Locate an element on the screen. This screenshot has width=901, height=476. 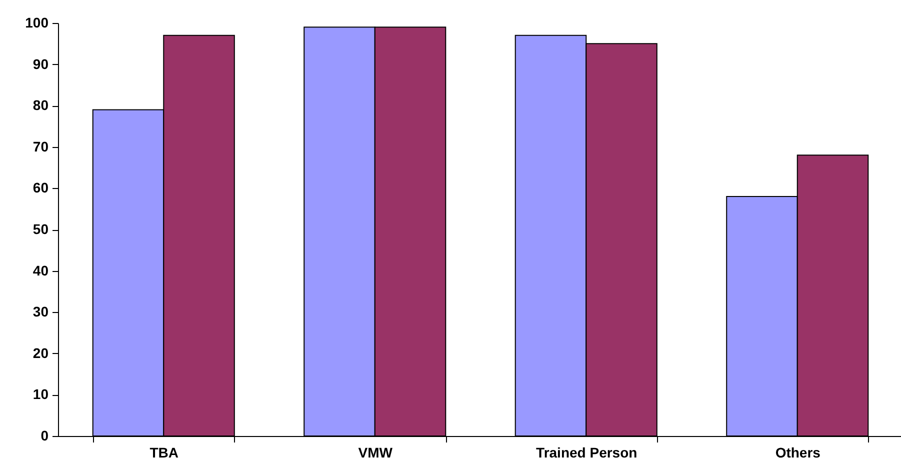
y-tick-label: 10 is located at coordinates (40, 394).